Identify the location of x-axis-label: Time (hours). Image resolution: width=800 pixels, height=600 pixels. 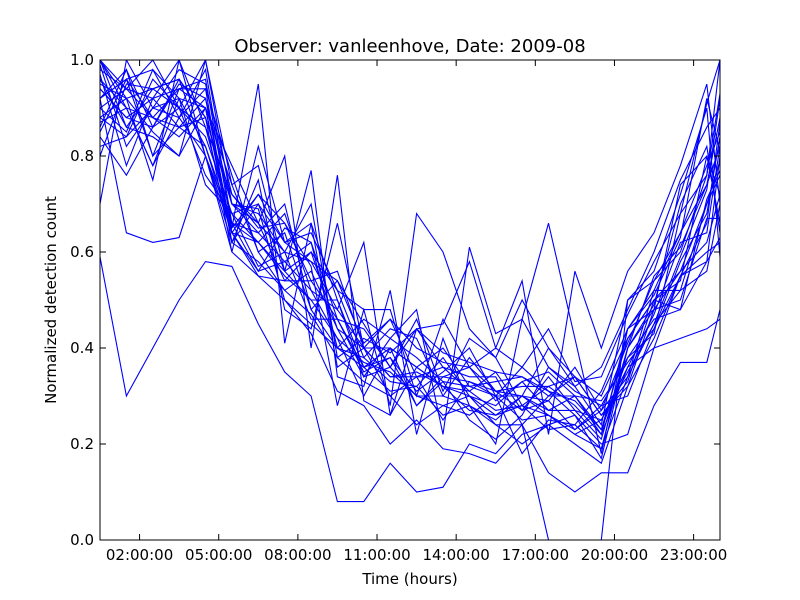
(409, 579).